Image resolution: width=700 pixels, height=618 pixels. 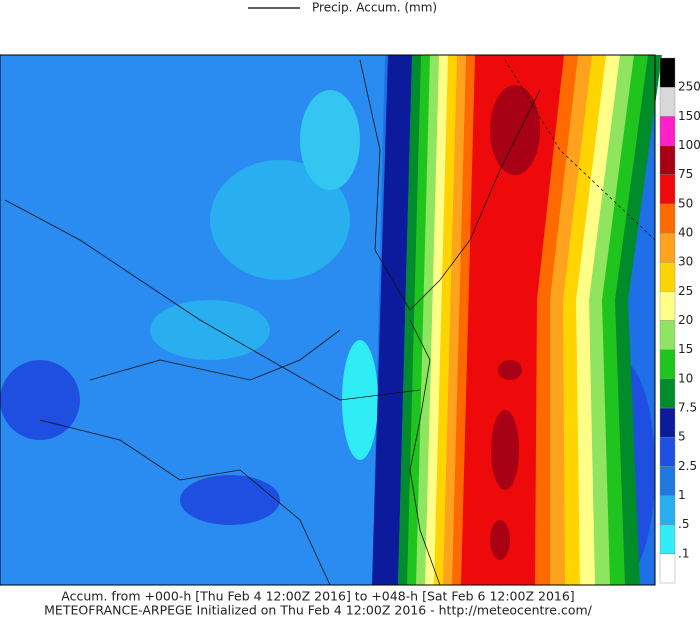 What do you see at coordinates (685, 203) in the screenshot?
I see `colorbar-label: 50` at bounding box center [685, 203].